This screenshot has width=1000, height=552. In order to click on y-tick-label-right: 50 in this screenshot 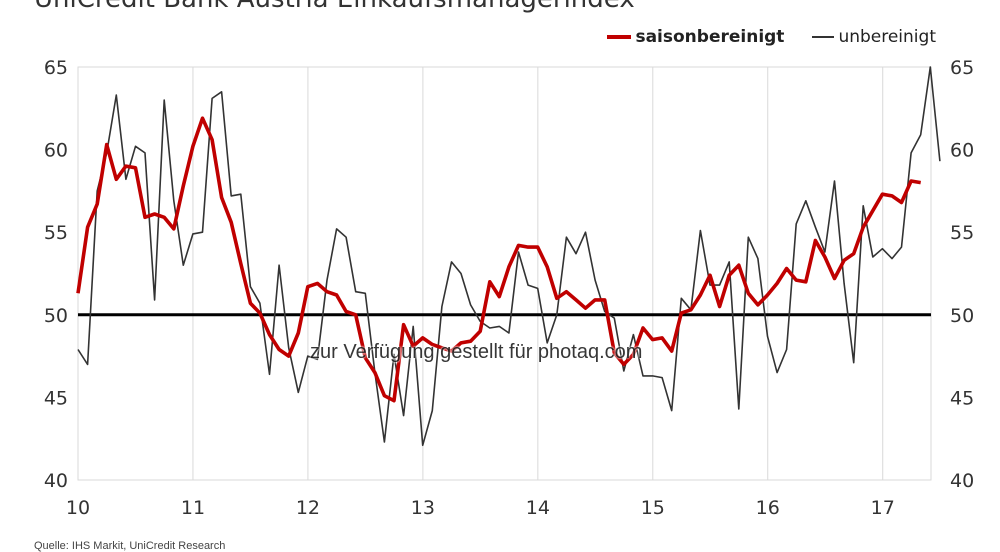, I will do `click(962, 316)`.